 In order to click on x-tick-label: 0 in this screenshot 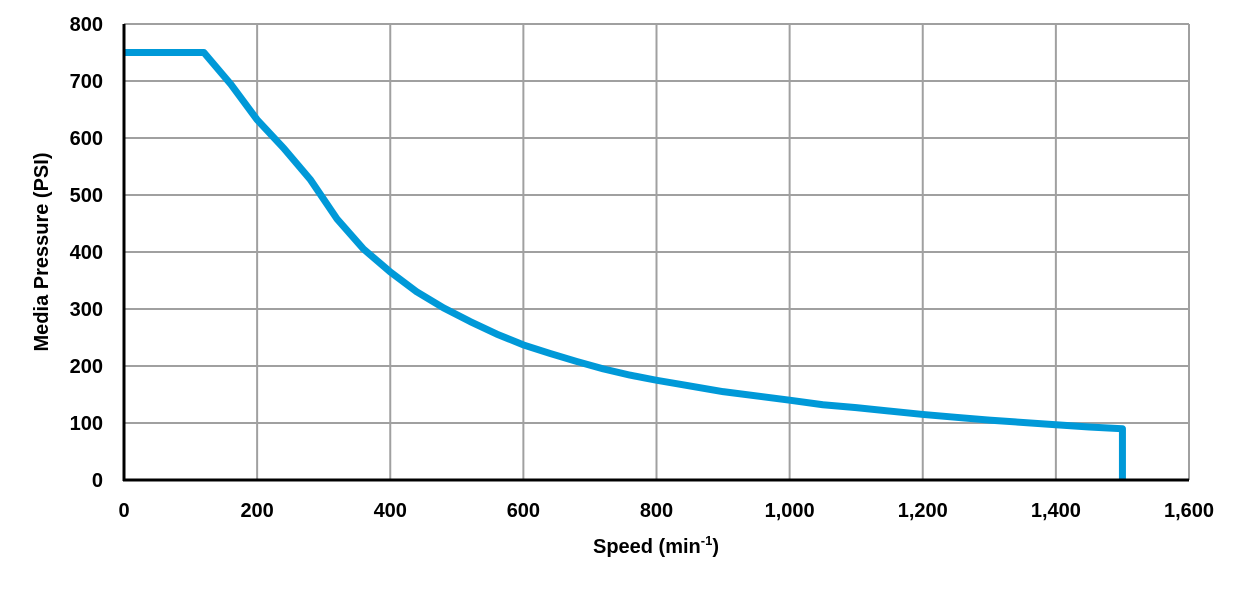, I will do `click(123, 511)`.